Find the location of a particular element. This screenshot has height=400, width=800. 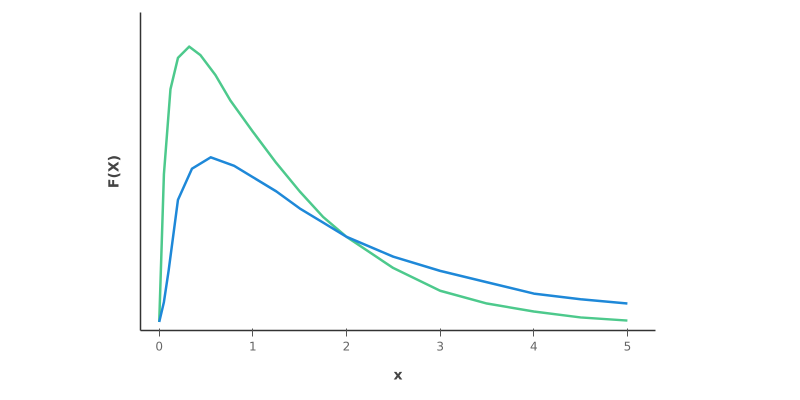

y-axis-title: F(X) is located at coordinates (114, 171).